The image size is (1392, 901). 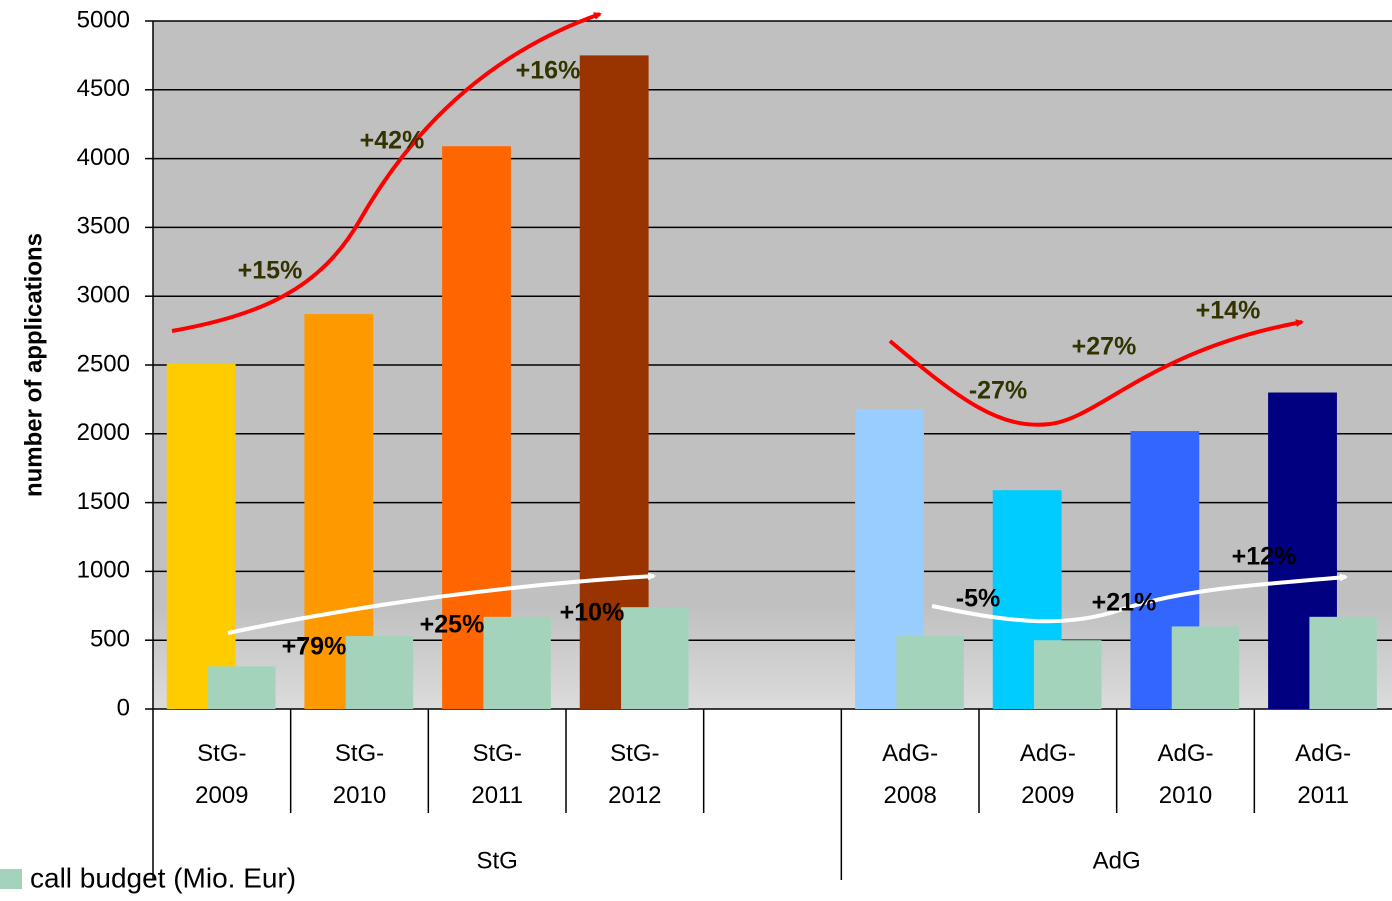 I want to click on x-tick-label: AdG-2009, so click(x=1048, y=774).